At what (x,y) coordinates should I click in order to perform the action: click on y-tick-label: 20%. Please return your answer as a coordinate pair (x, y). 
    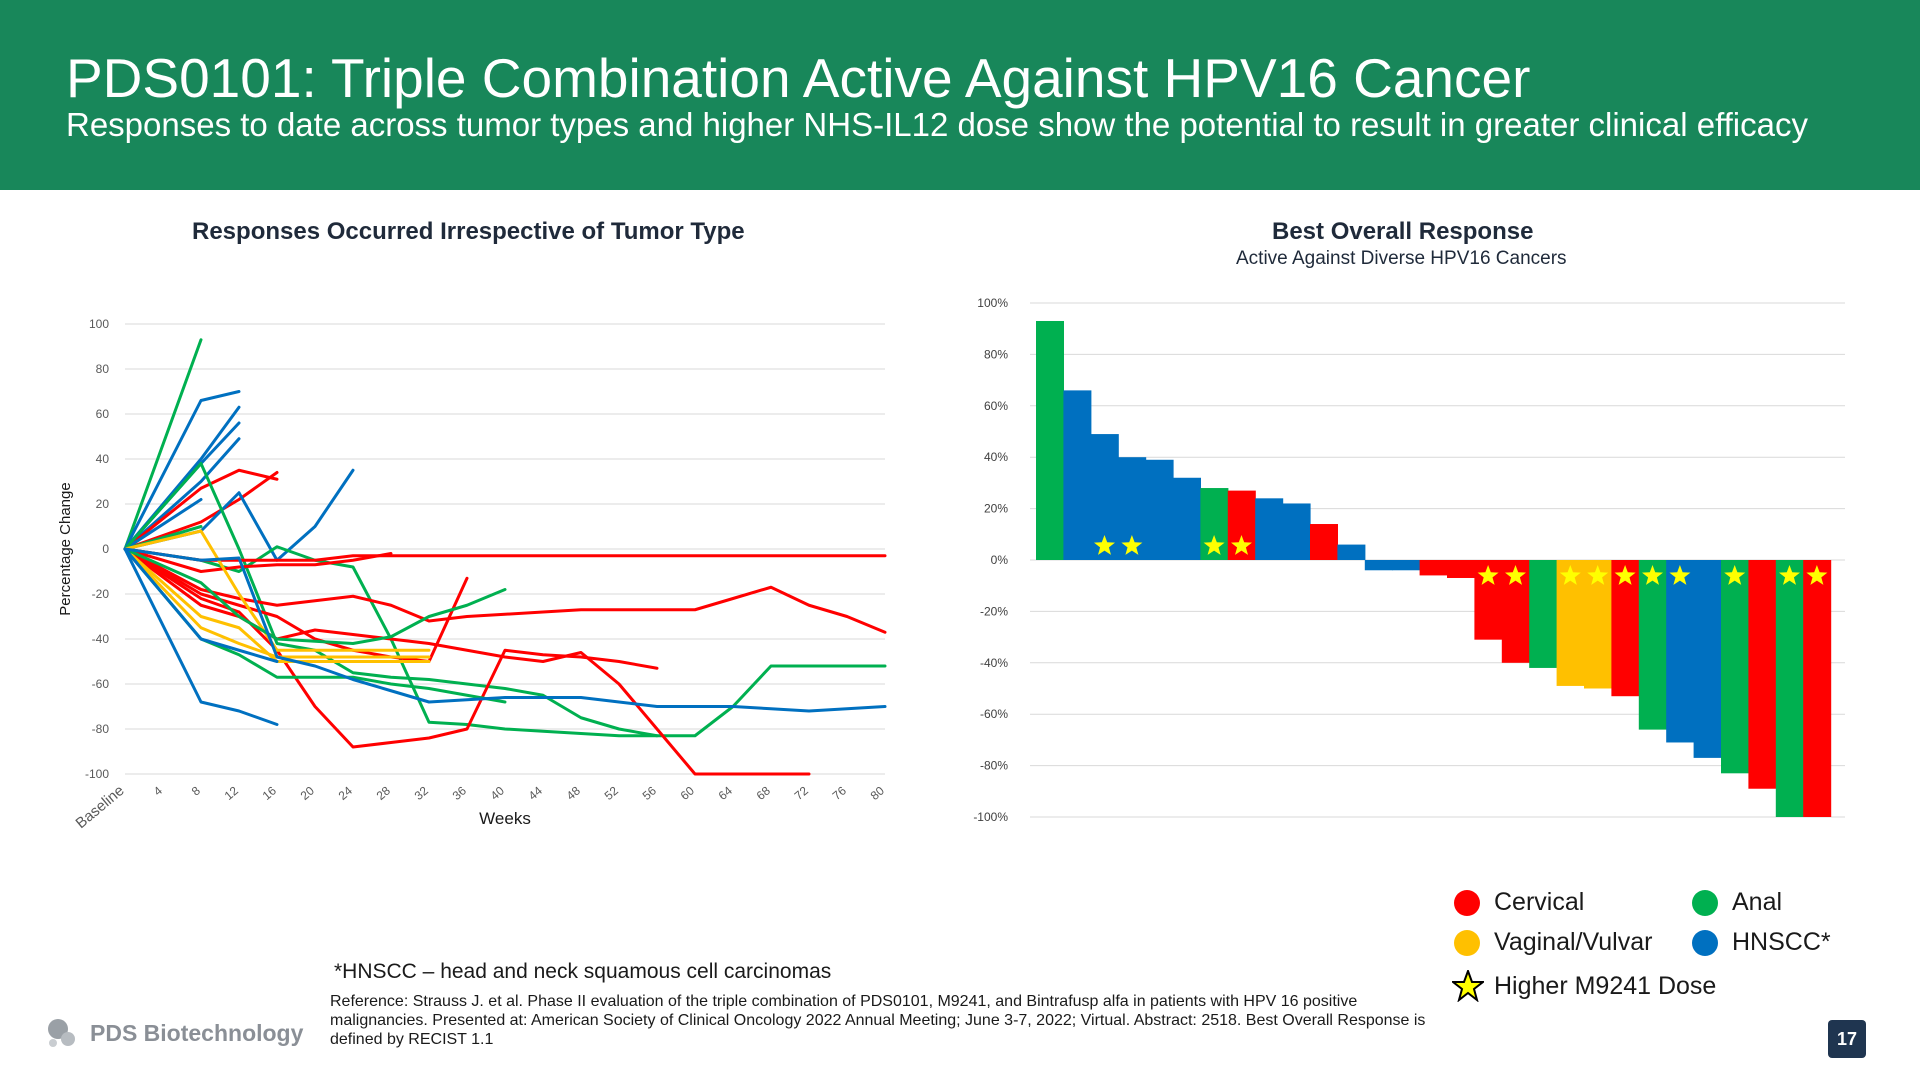
    Looking at the image, I should click on (996, 509).